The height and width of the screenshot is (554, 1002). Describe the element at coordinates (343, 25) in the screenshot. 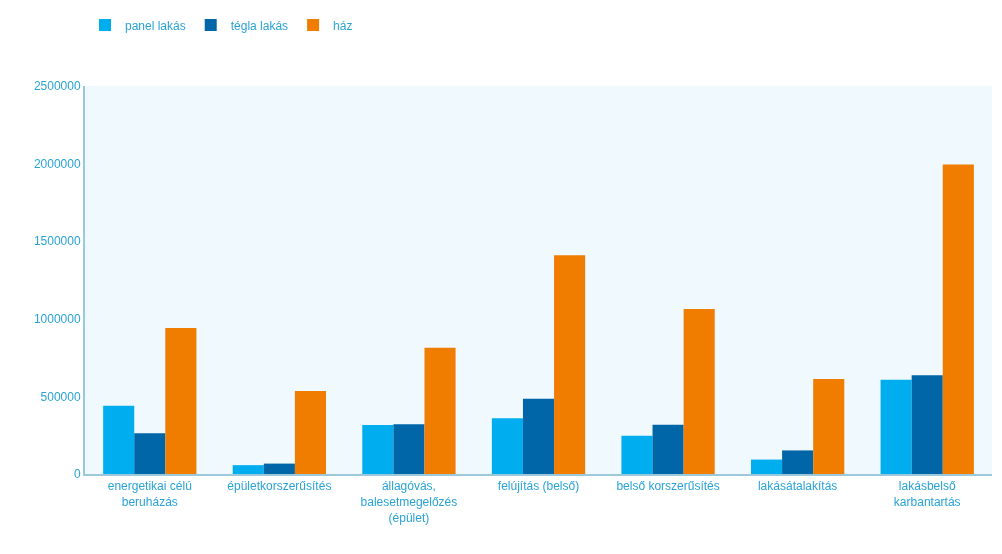

I see `legend-label: ház` at that location.